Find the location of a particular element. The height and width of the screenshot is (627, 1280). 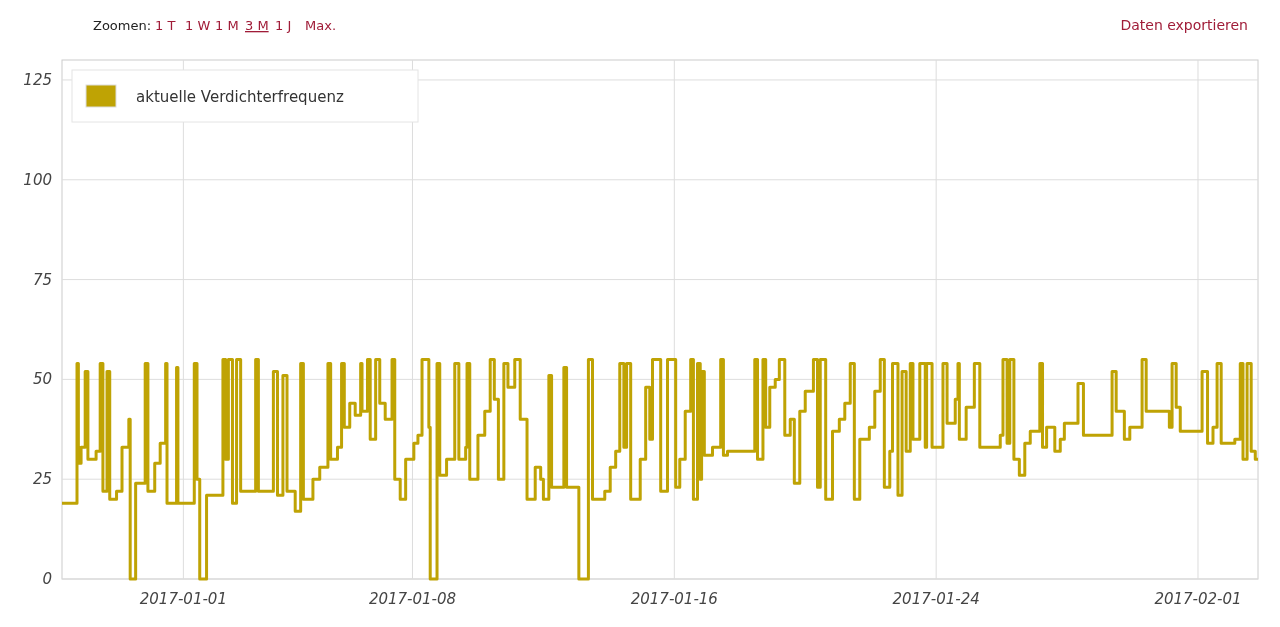

legend-label: aktuelle Verdichterfrequenz is located at coordinates (240, 97).